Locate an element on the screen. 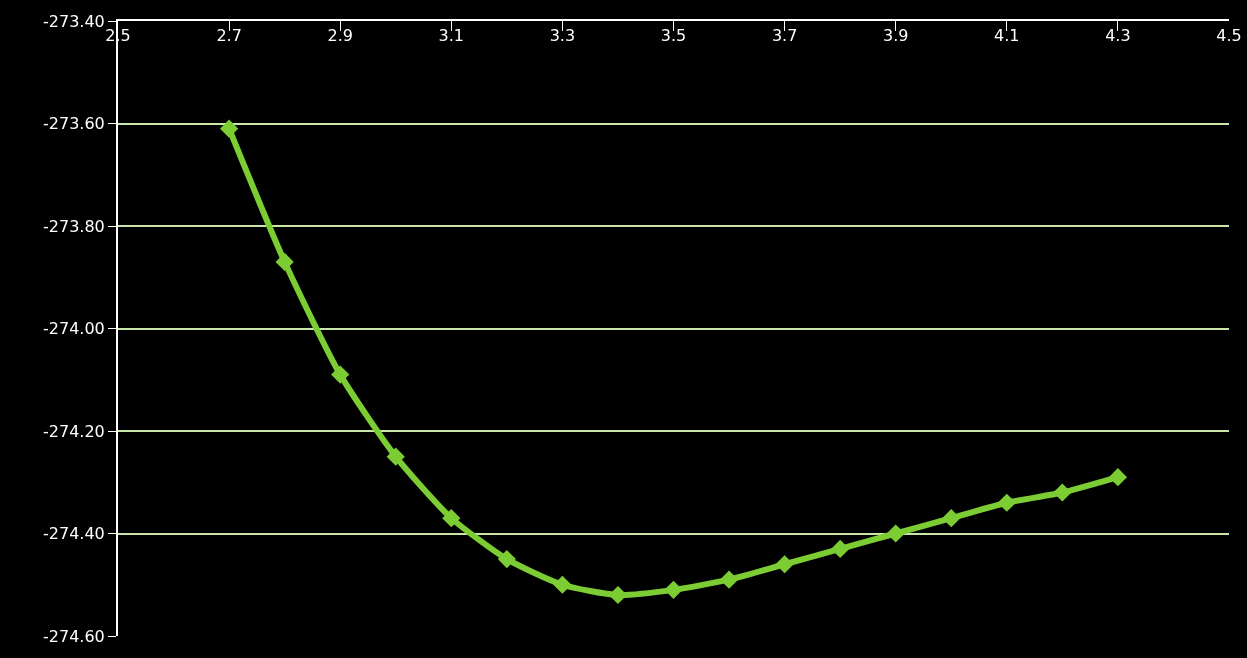 The image size is (1247, 658). x-tick-label: 3.5 is located at coordinates (673, 35).